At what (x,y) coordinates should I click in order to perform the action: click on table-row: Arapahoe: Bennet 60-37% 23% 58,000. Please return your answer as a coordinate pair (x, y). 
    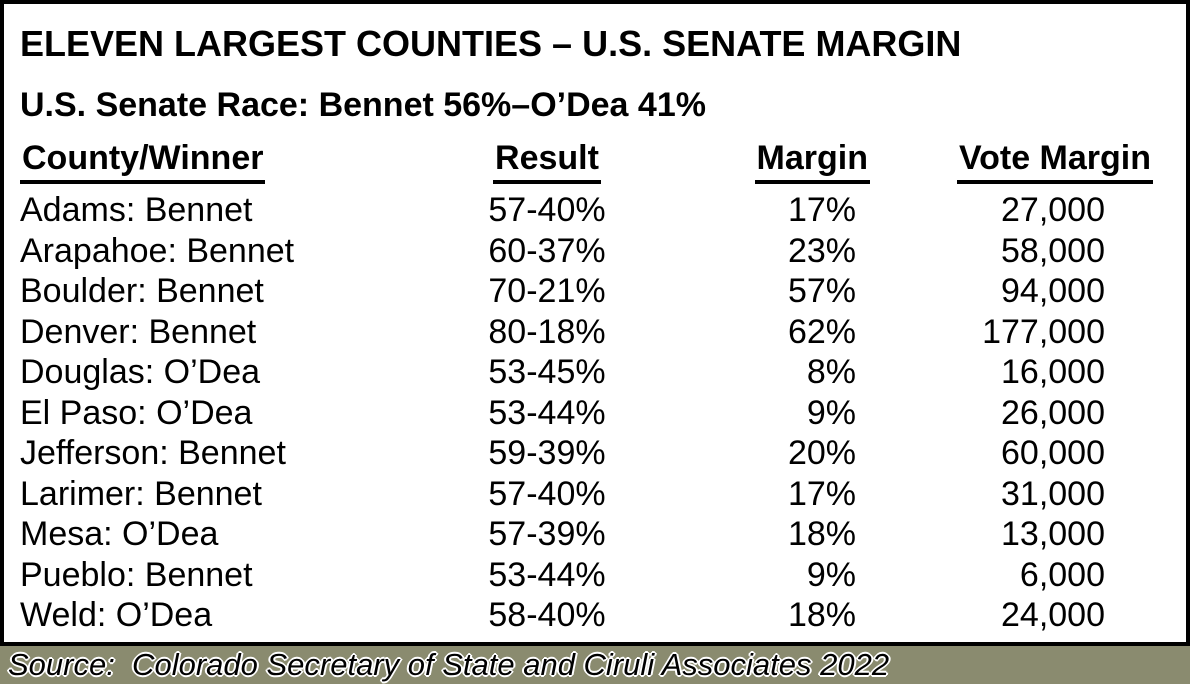
    Looking at the image, I should click on (595, 251).